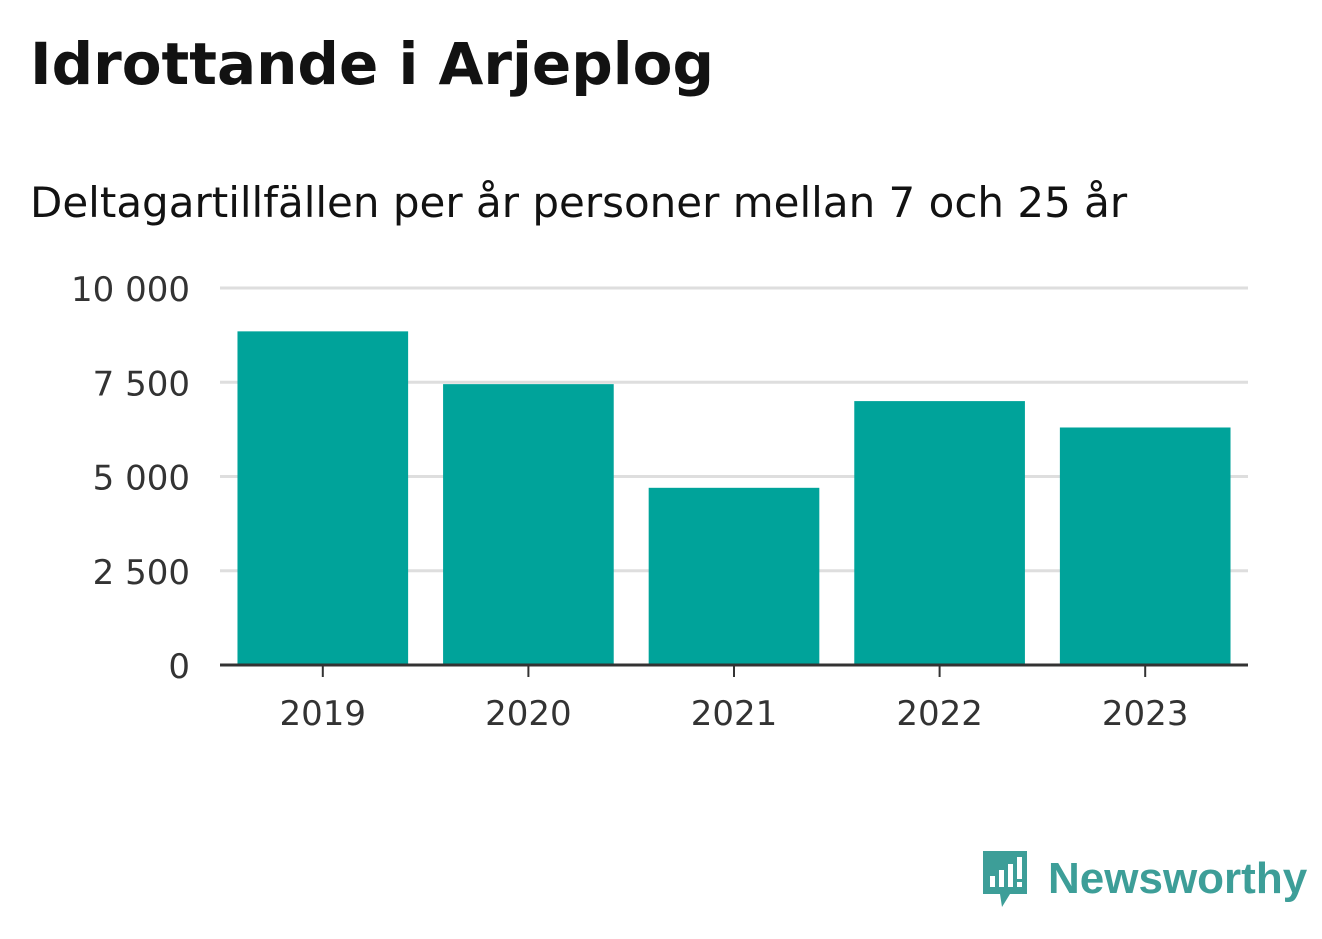 The width and height of the screenshot is (1322, 939). I want to click on x-tick-label: 2020, so click(528, 714).